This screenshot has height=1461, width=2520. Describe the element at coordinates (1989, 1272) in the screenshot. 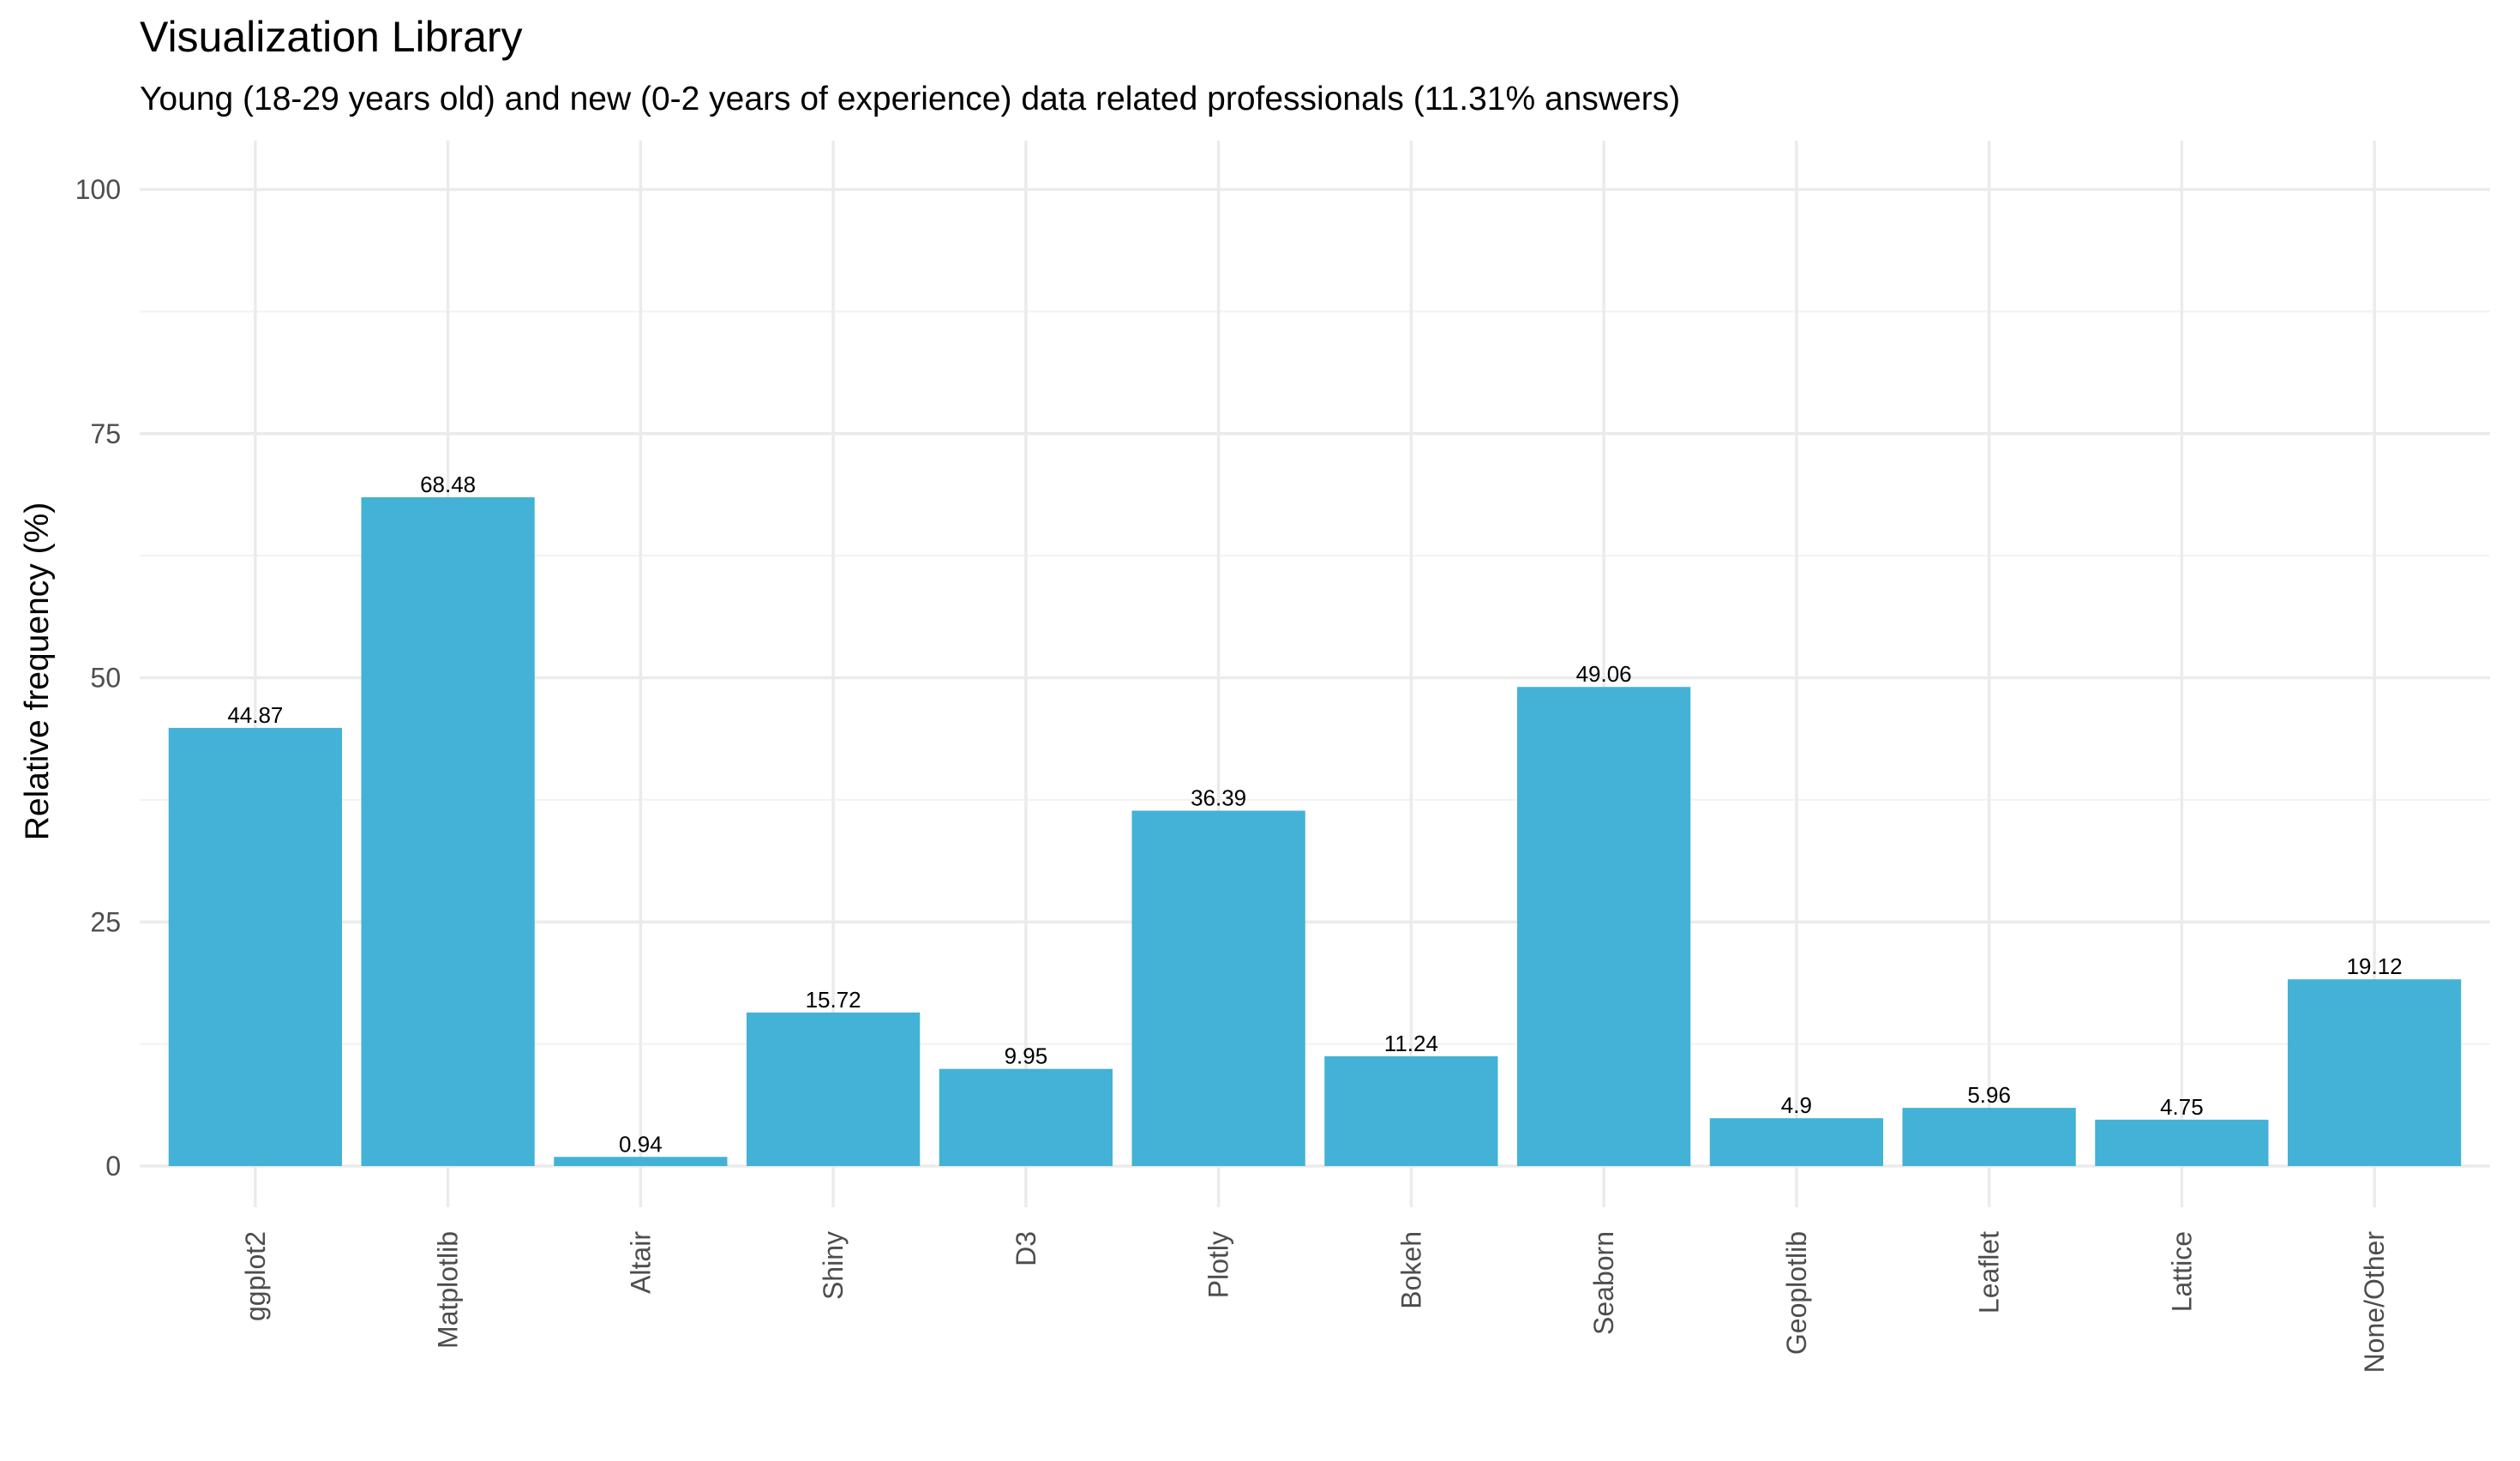

I see `x-tick-label: Leaflet` at that location.